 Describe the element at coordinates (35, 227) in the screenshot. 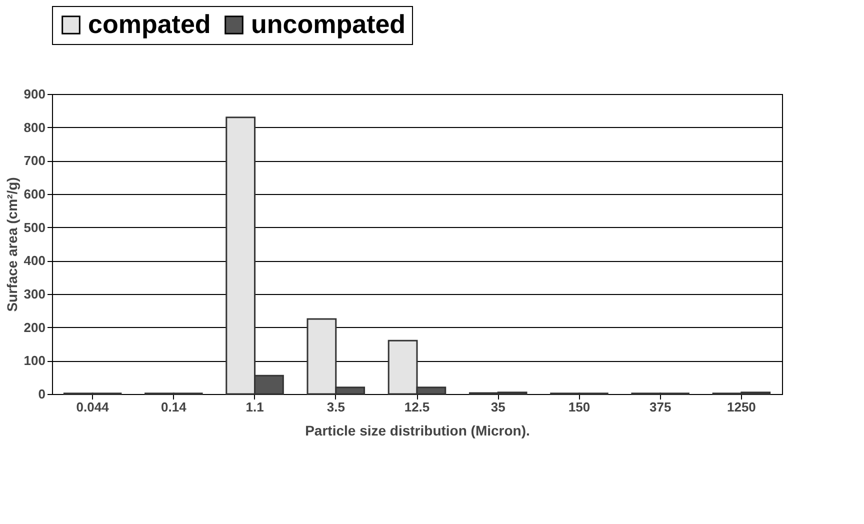

I see `y-tick-label: 500` at that location.